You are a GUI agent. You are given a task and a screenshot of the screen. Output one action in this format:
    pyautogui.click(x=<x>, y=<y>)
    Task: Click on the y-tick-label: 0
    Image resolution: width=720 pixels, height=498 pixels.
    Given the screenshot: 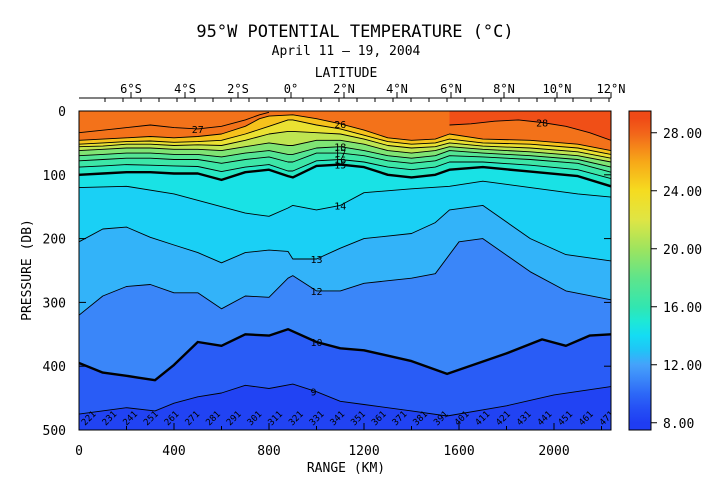 What is the action you would take?
    pyautogui.click(x=62, y=112)
    